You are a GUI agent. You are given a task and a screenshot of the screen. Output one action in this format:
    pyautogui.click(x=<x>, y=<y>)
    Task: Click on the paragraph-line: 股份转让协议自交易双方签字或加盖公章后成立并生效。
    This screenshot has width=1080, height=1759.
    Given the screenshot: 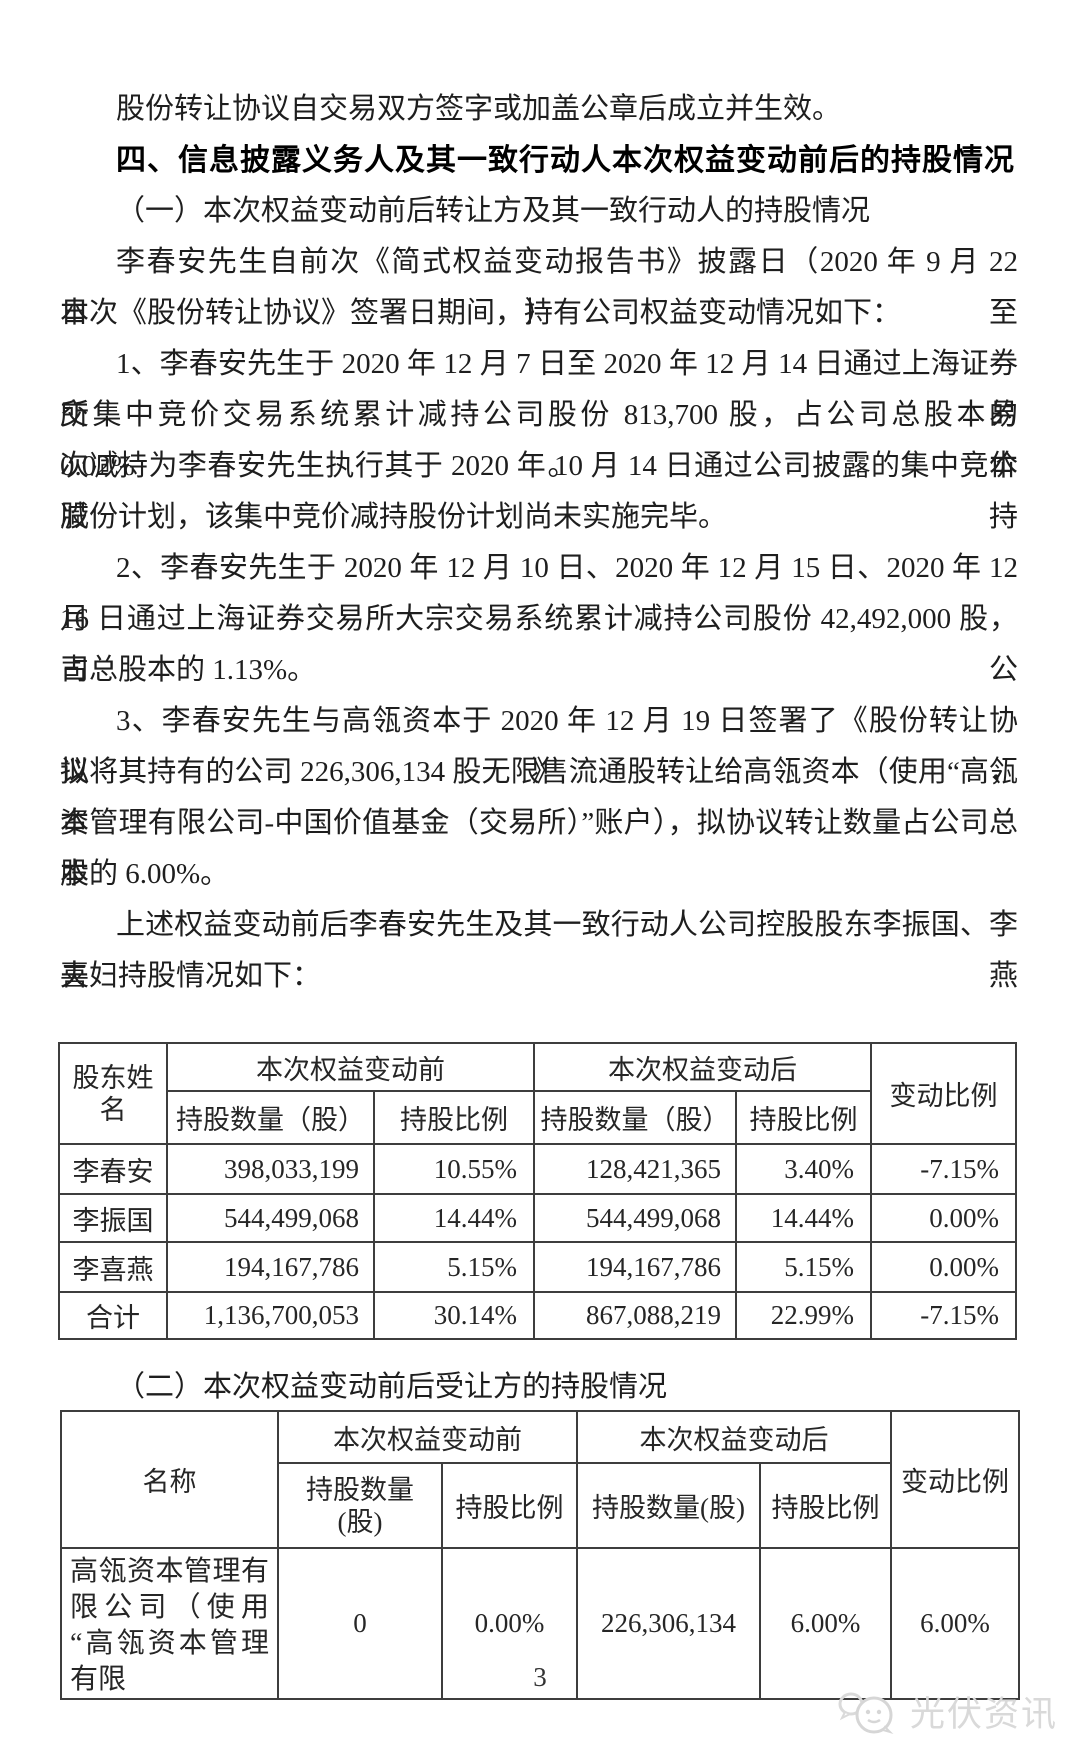 What is the action you would take?
    pyautogui.click(x=479, y=109)
    